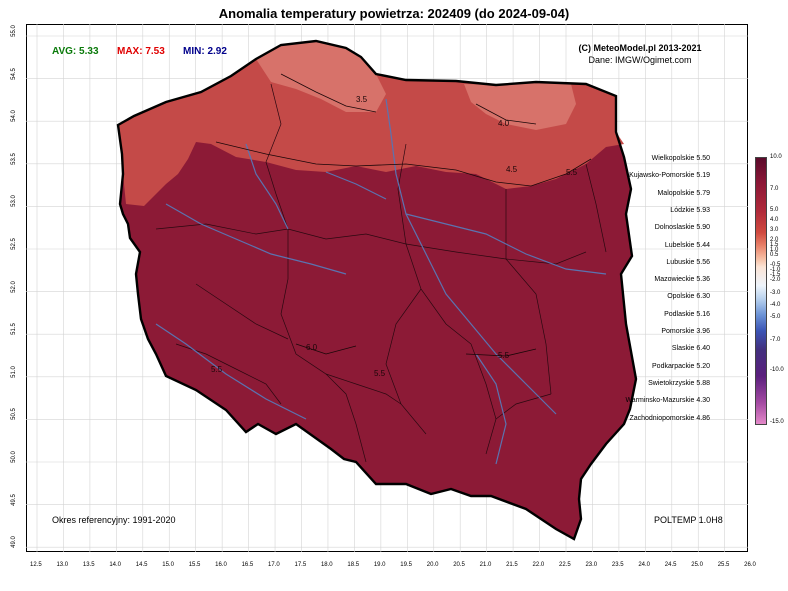 Image resolution: width=788 pixels, height=591 pixels. Describe the element at coordinates (774, 189) in the screenshot. I see `colorbar-tick-label: 7.0` at that location.